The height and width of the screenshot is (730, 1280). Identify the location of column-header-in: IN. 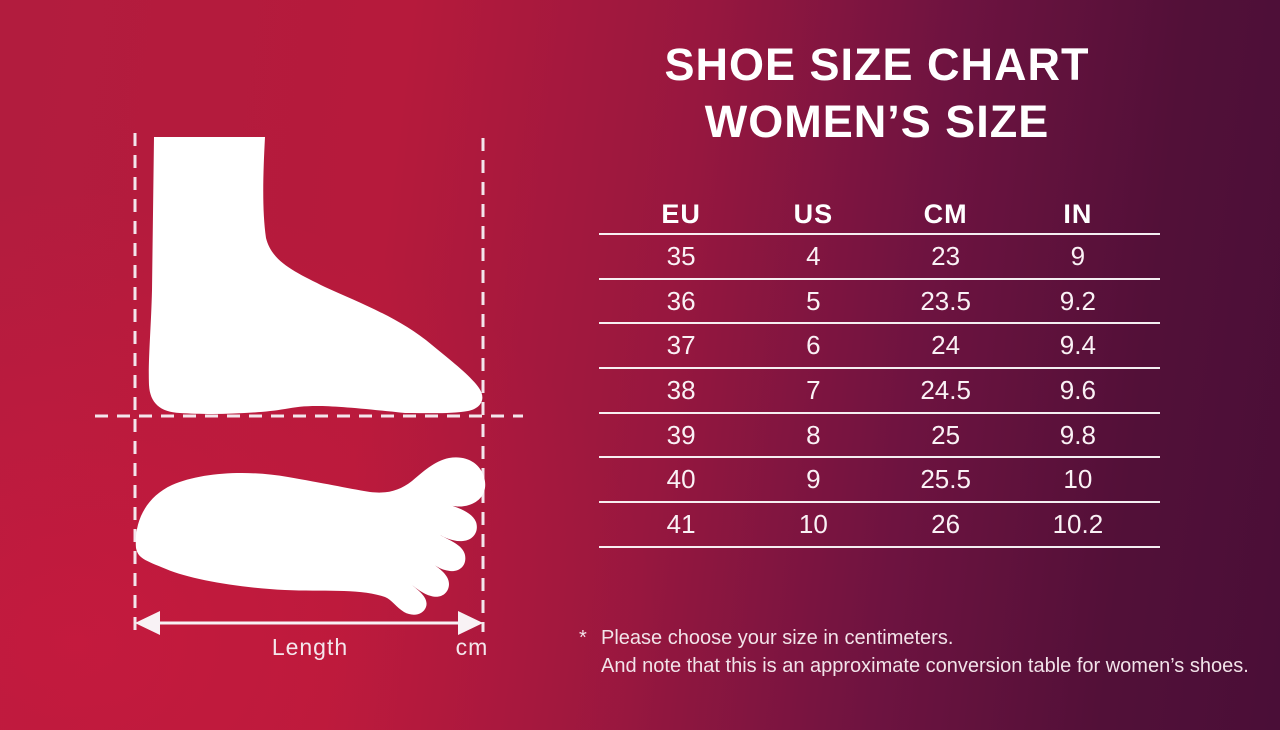
(1078, 213).